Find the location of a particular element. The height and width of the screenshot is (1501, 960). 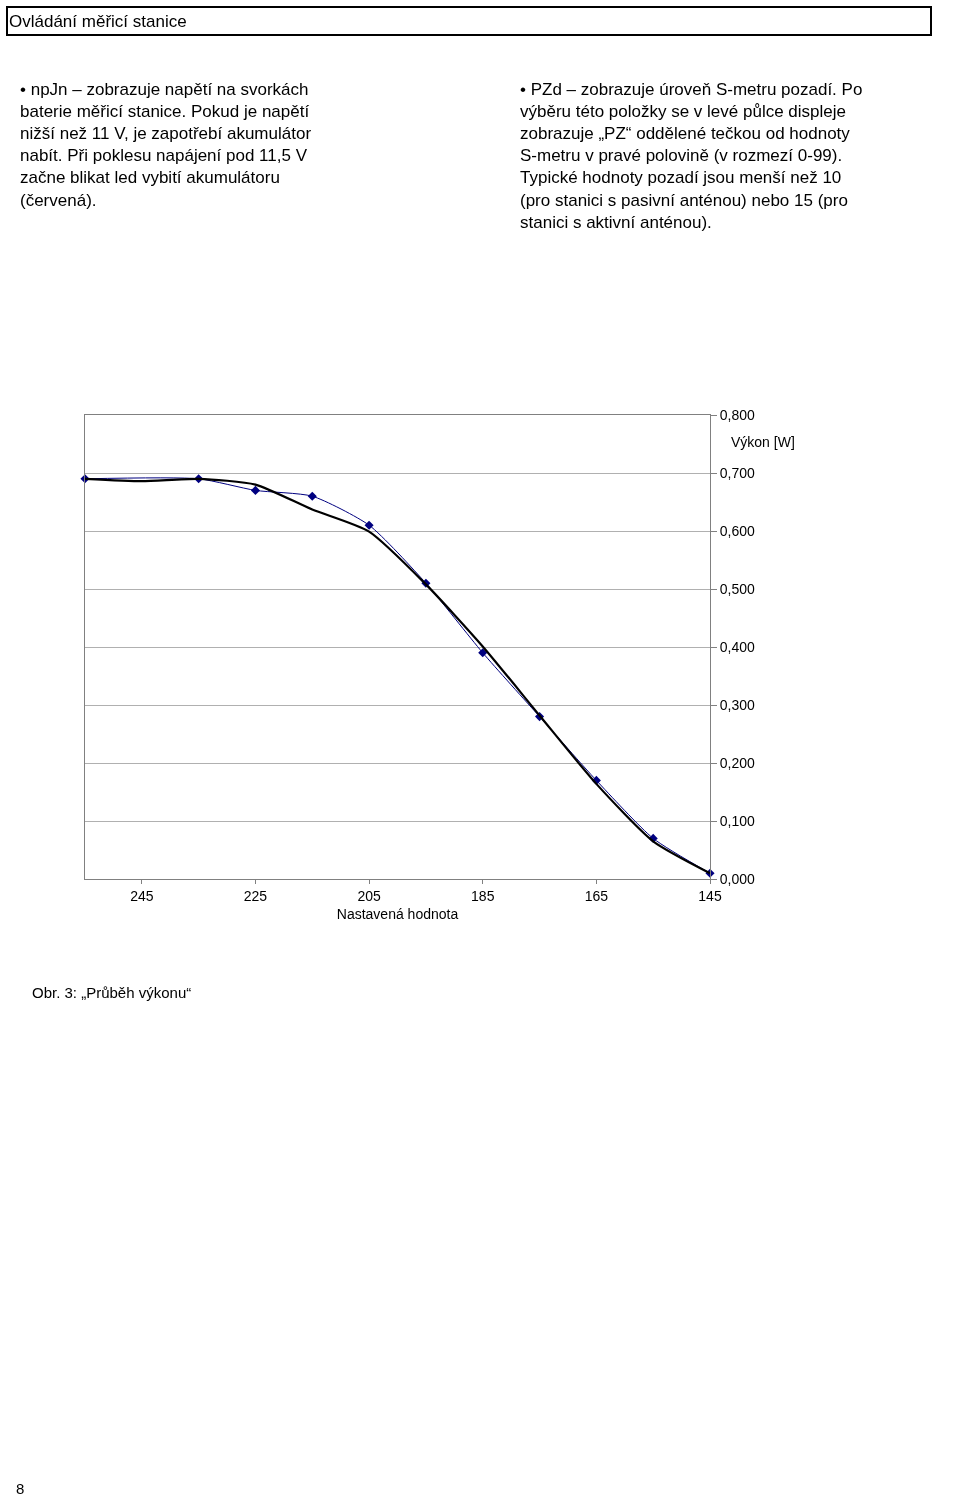

y-tick-label: 0,400 is located at coordinates (737, 646).